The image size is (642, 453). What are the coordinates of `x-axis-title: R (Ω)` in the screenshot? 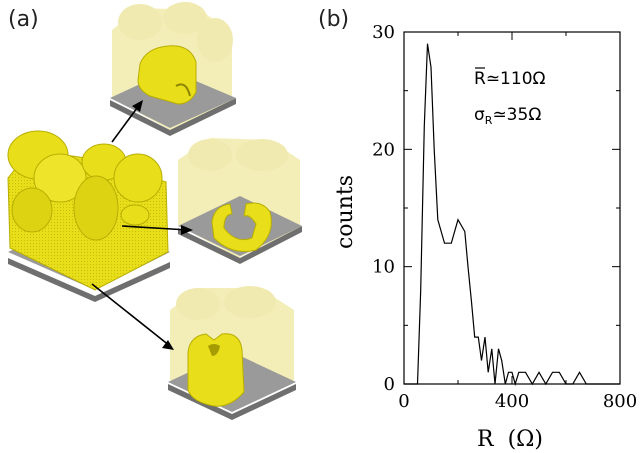 It's located at (510, 439).